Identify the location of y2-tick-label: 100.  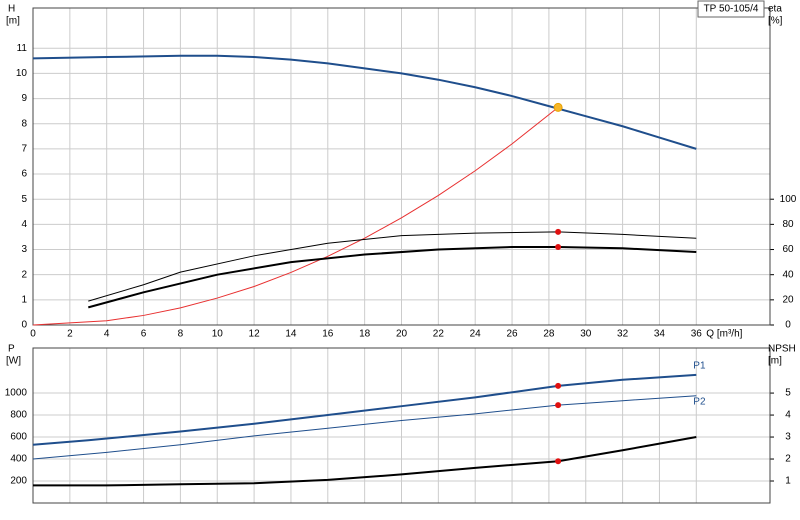
(788, 199).